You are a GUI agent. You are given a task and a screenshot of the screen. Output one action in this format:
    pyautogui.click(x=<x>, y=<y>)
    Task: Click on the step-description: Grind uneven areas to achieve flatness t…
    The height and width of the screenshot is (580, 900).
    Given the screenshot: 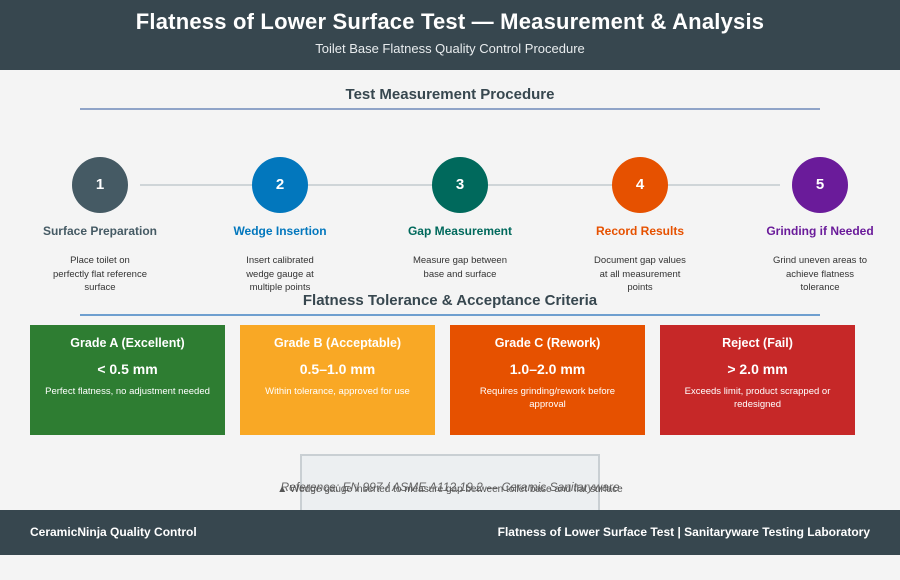 What is the action you would take?
    pyautogui.click(x=819, y=274)
    